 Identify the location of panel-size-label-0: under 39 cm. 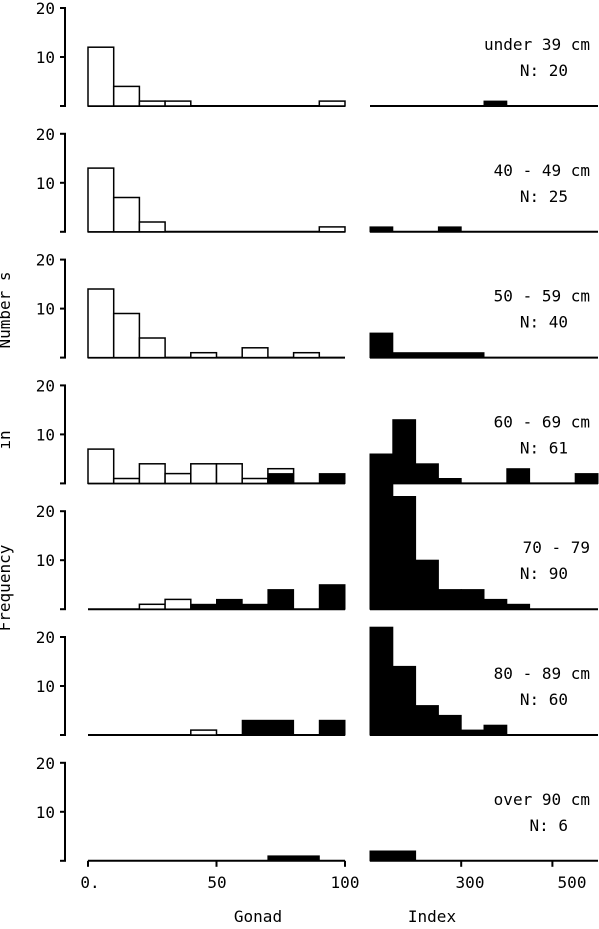
(537, 44).